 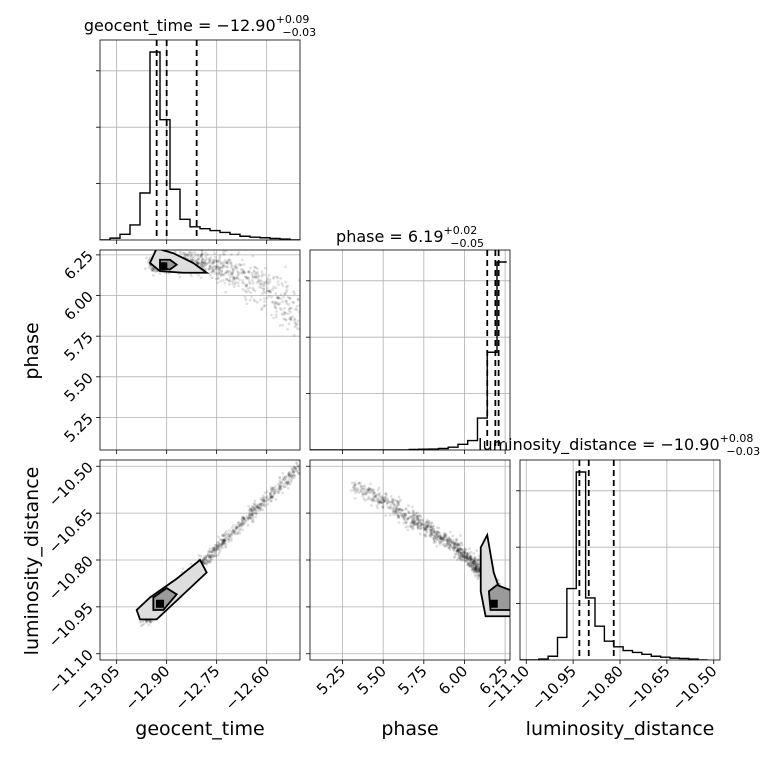 What do you see at coordinates (71, 531) in the screenshot?
I see `y-tick-label: −10.65` at bounding box center [71, 531].